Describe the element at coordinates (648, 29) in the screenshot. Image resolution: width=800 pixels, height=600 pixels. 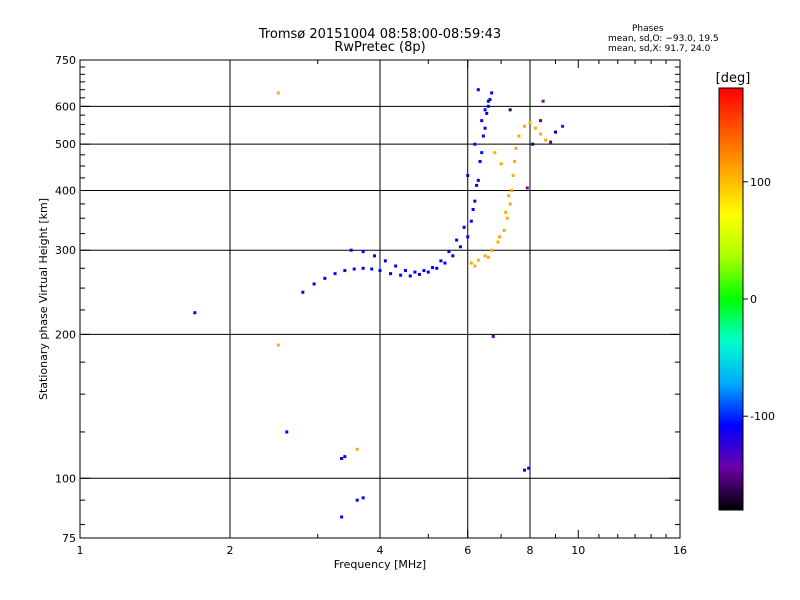
I see `phases-heading: Phases` at that location.